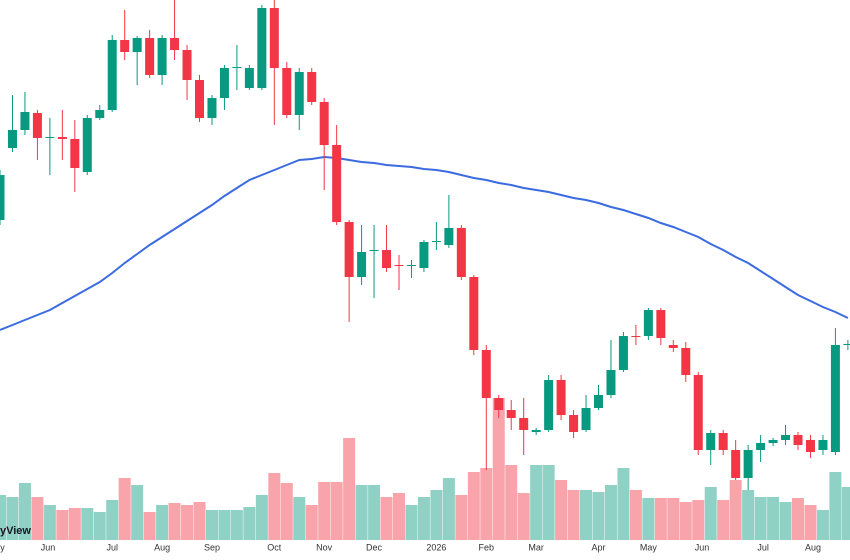  I want to click on x-tick-label: Jun, so click(48, 547).